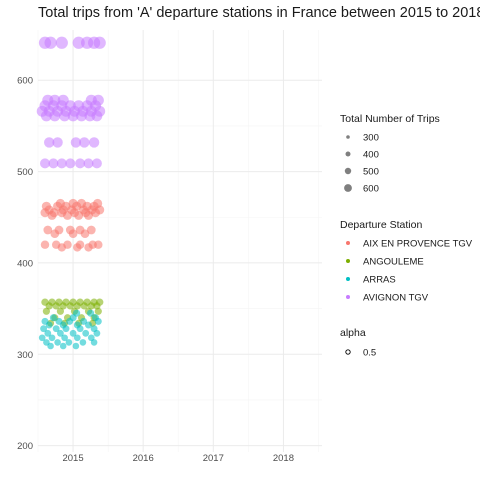  I want to click on x-tick-label: 2015, so click(72, 458).